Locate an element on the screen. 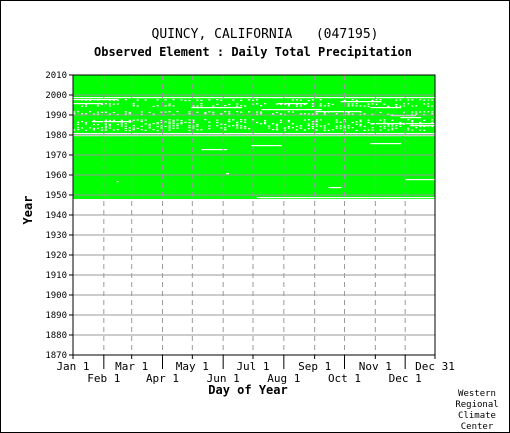  y-tick-label: 1880 is located at coordinates (56, 336).